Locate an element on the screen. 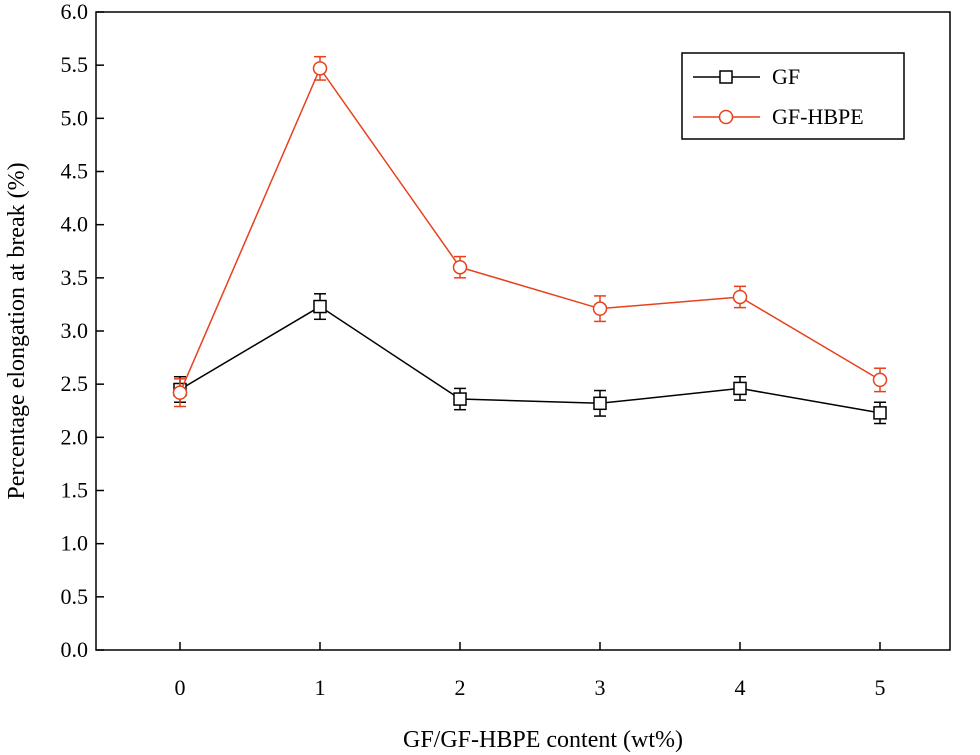  x-tick-label: 5 is located at coordinates (880, 687).